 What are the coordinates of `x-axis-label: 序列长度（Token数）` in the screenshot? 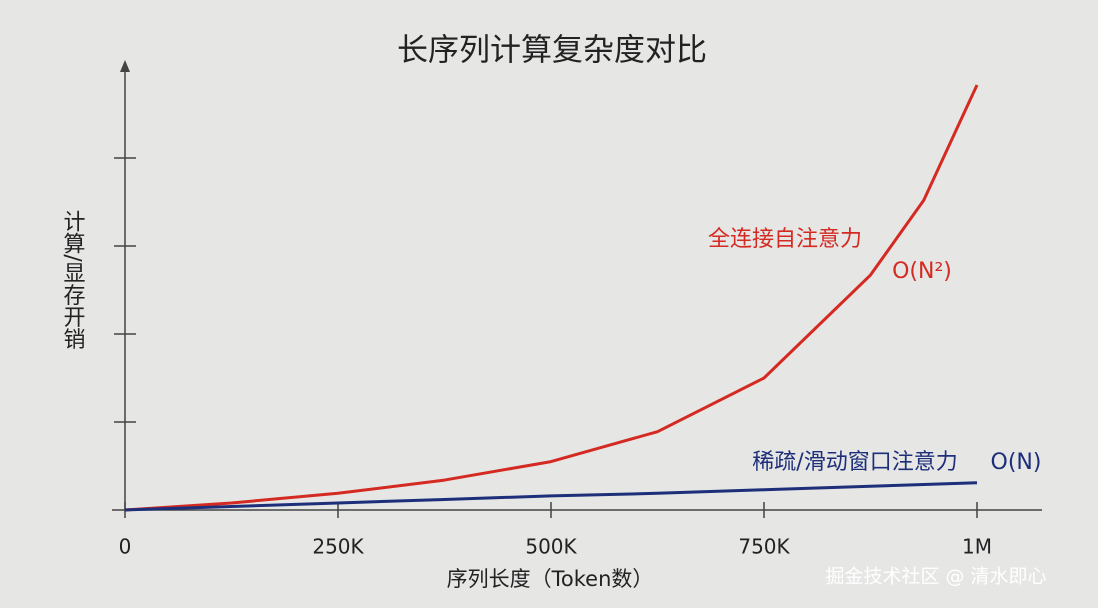 It's located at (550, 579).